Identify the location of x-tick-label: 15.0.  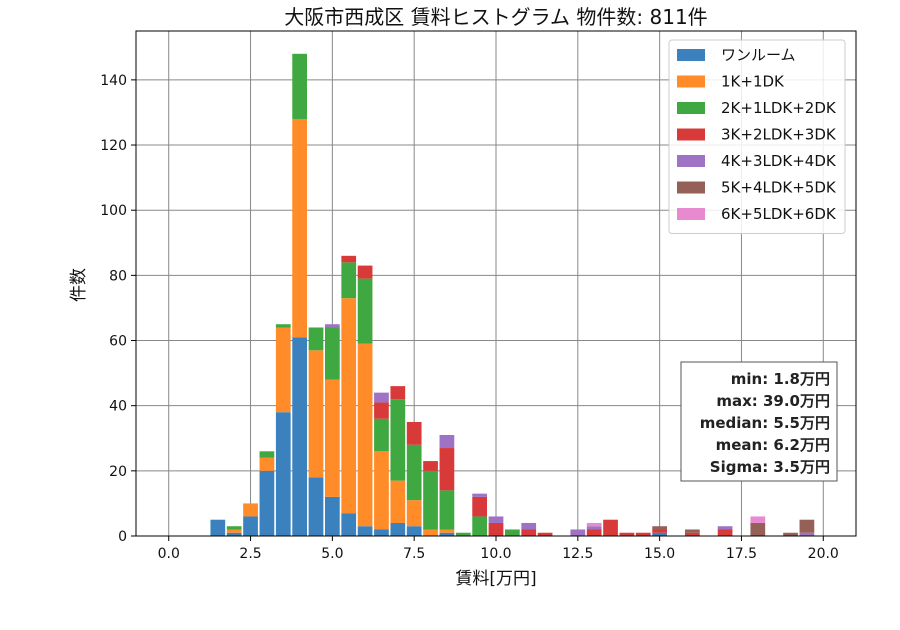
(659, 554).